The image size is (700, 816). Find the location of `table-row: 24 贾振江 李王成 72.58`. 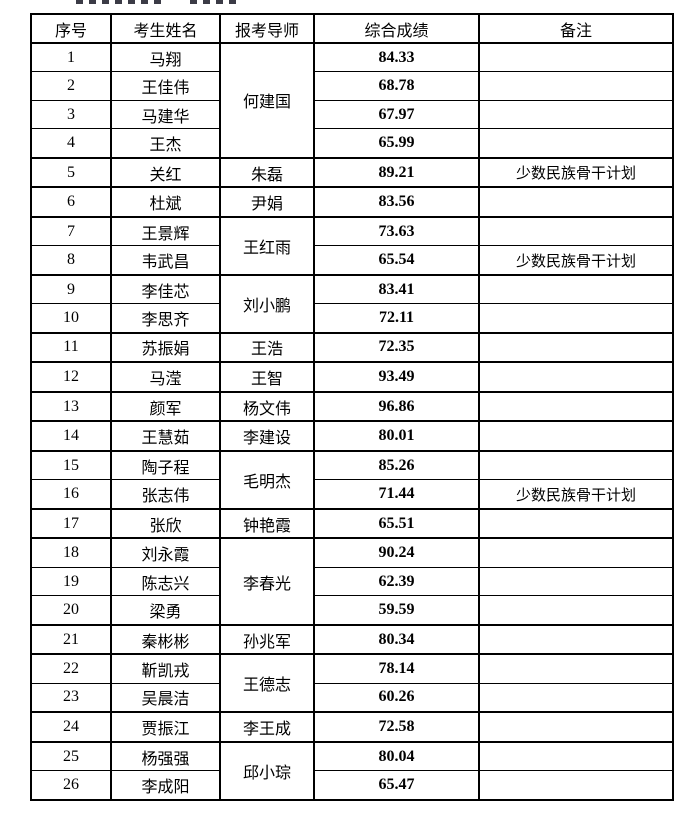

table-row: 24 贾振江 李王成 72.58 is located at coordinates (351, 727).